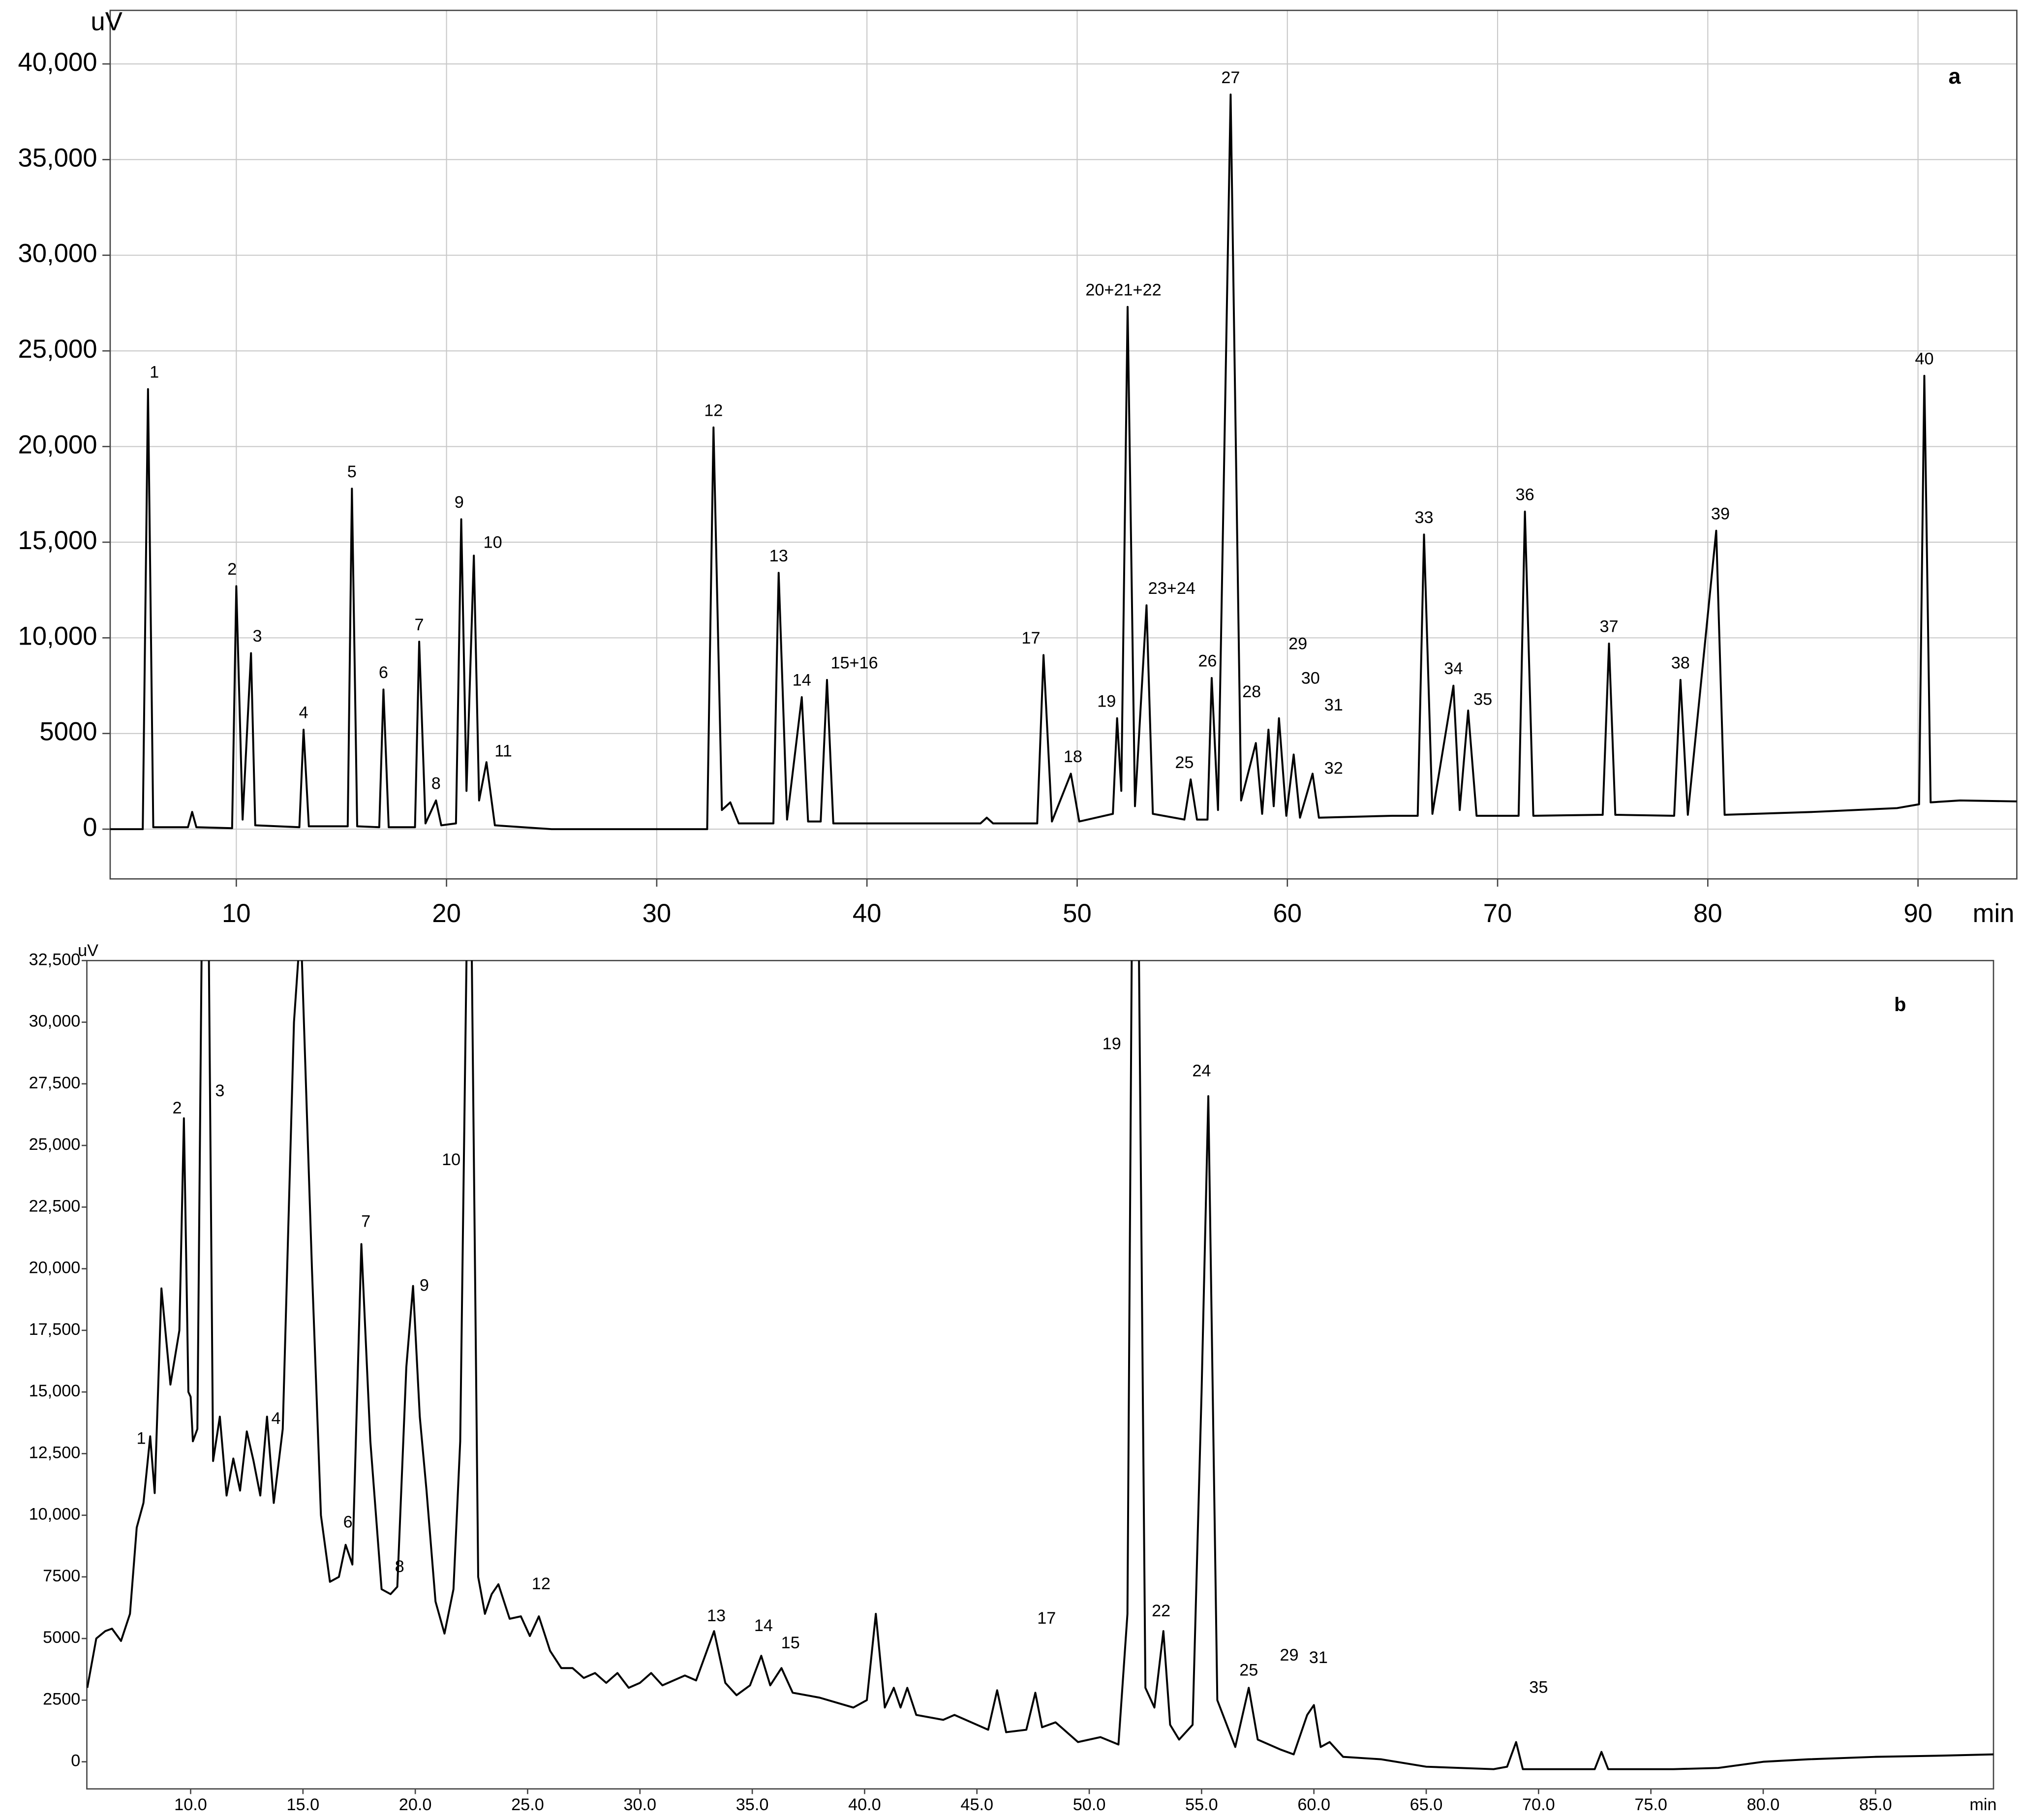 This screenshot has height=1820, width=2022. What do you see at coordinates (55, 1452) in the screenshot?
I see `y-tick-label: 12,500` at bounding box center [55, 1452].